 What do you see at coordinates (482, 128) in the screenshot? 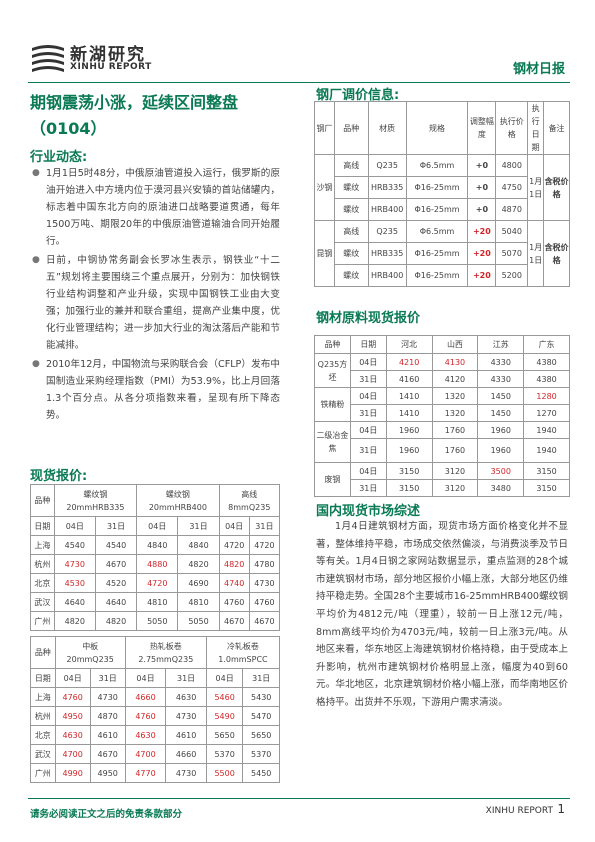
I see `header-cell: 调整幅度` at bounding box center [482, 128].